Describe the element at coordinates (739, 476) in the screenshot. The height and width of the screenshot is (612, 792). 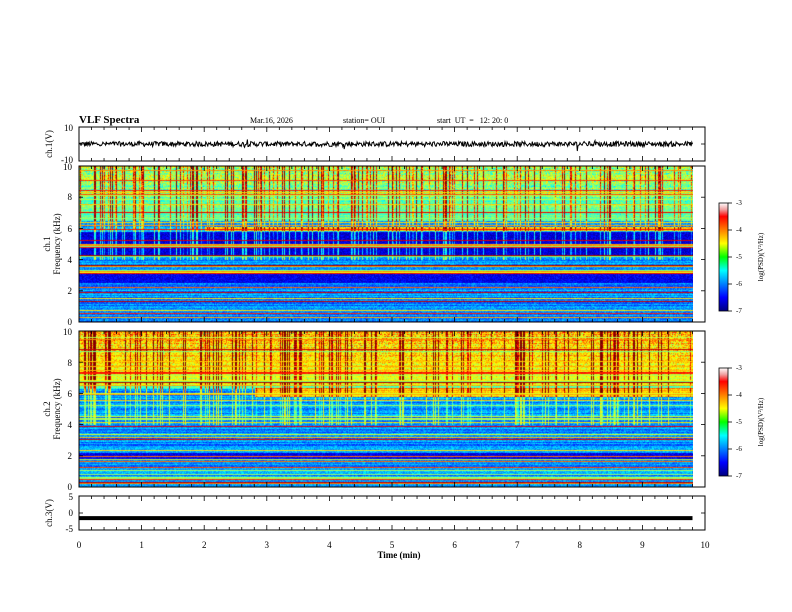
I see `ch2-cb-tick-m7: -7` at that location.